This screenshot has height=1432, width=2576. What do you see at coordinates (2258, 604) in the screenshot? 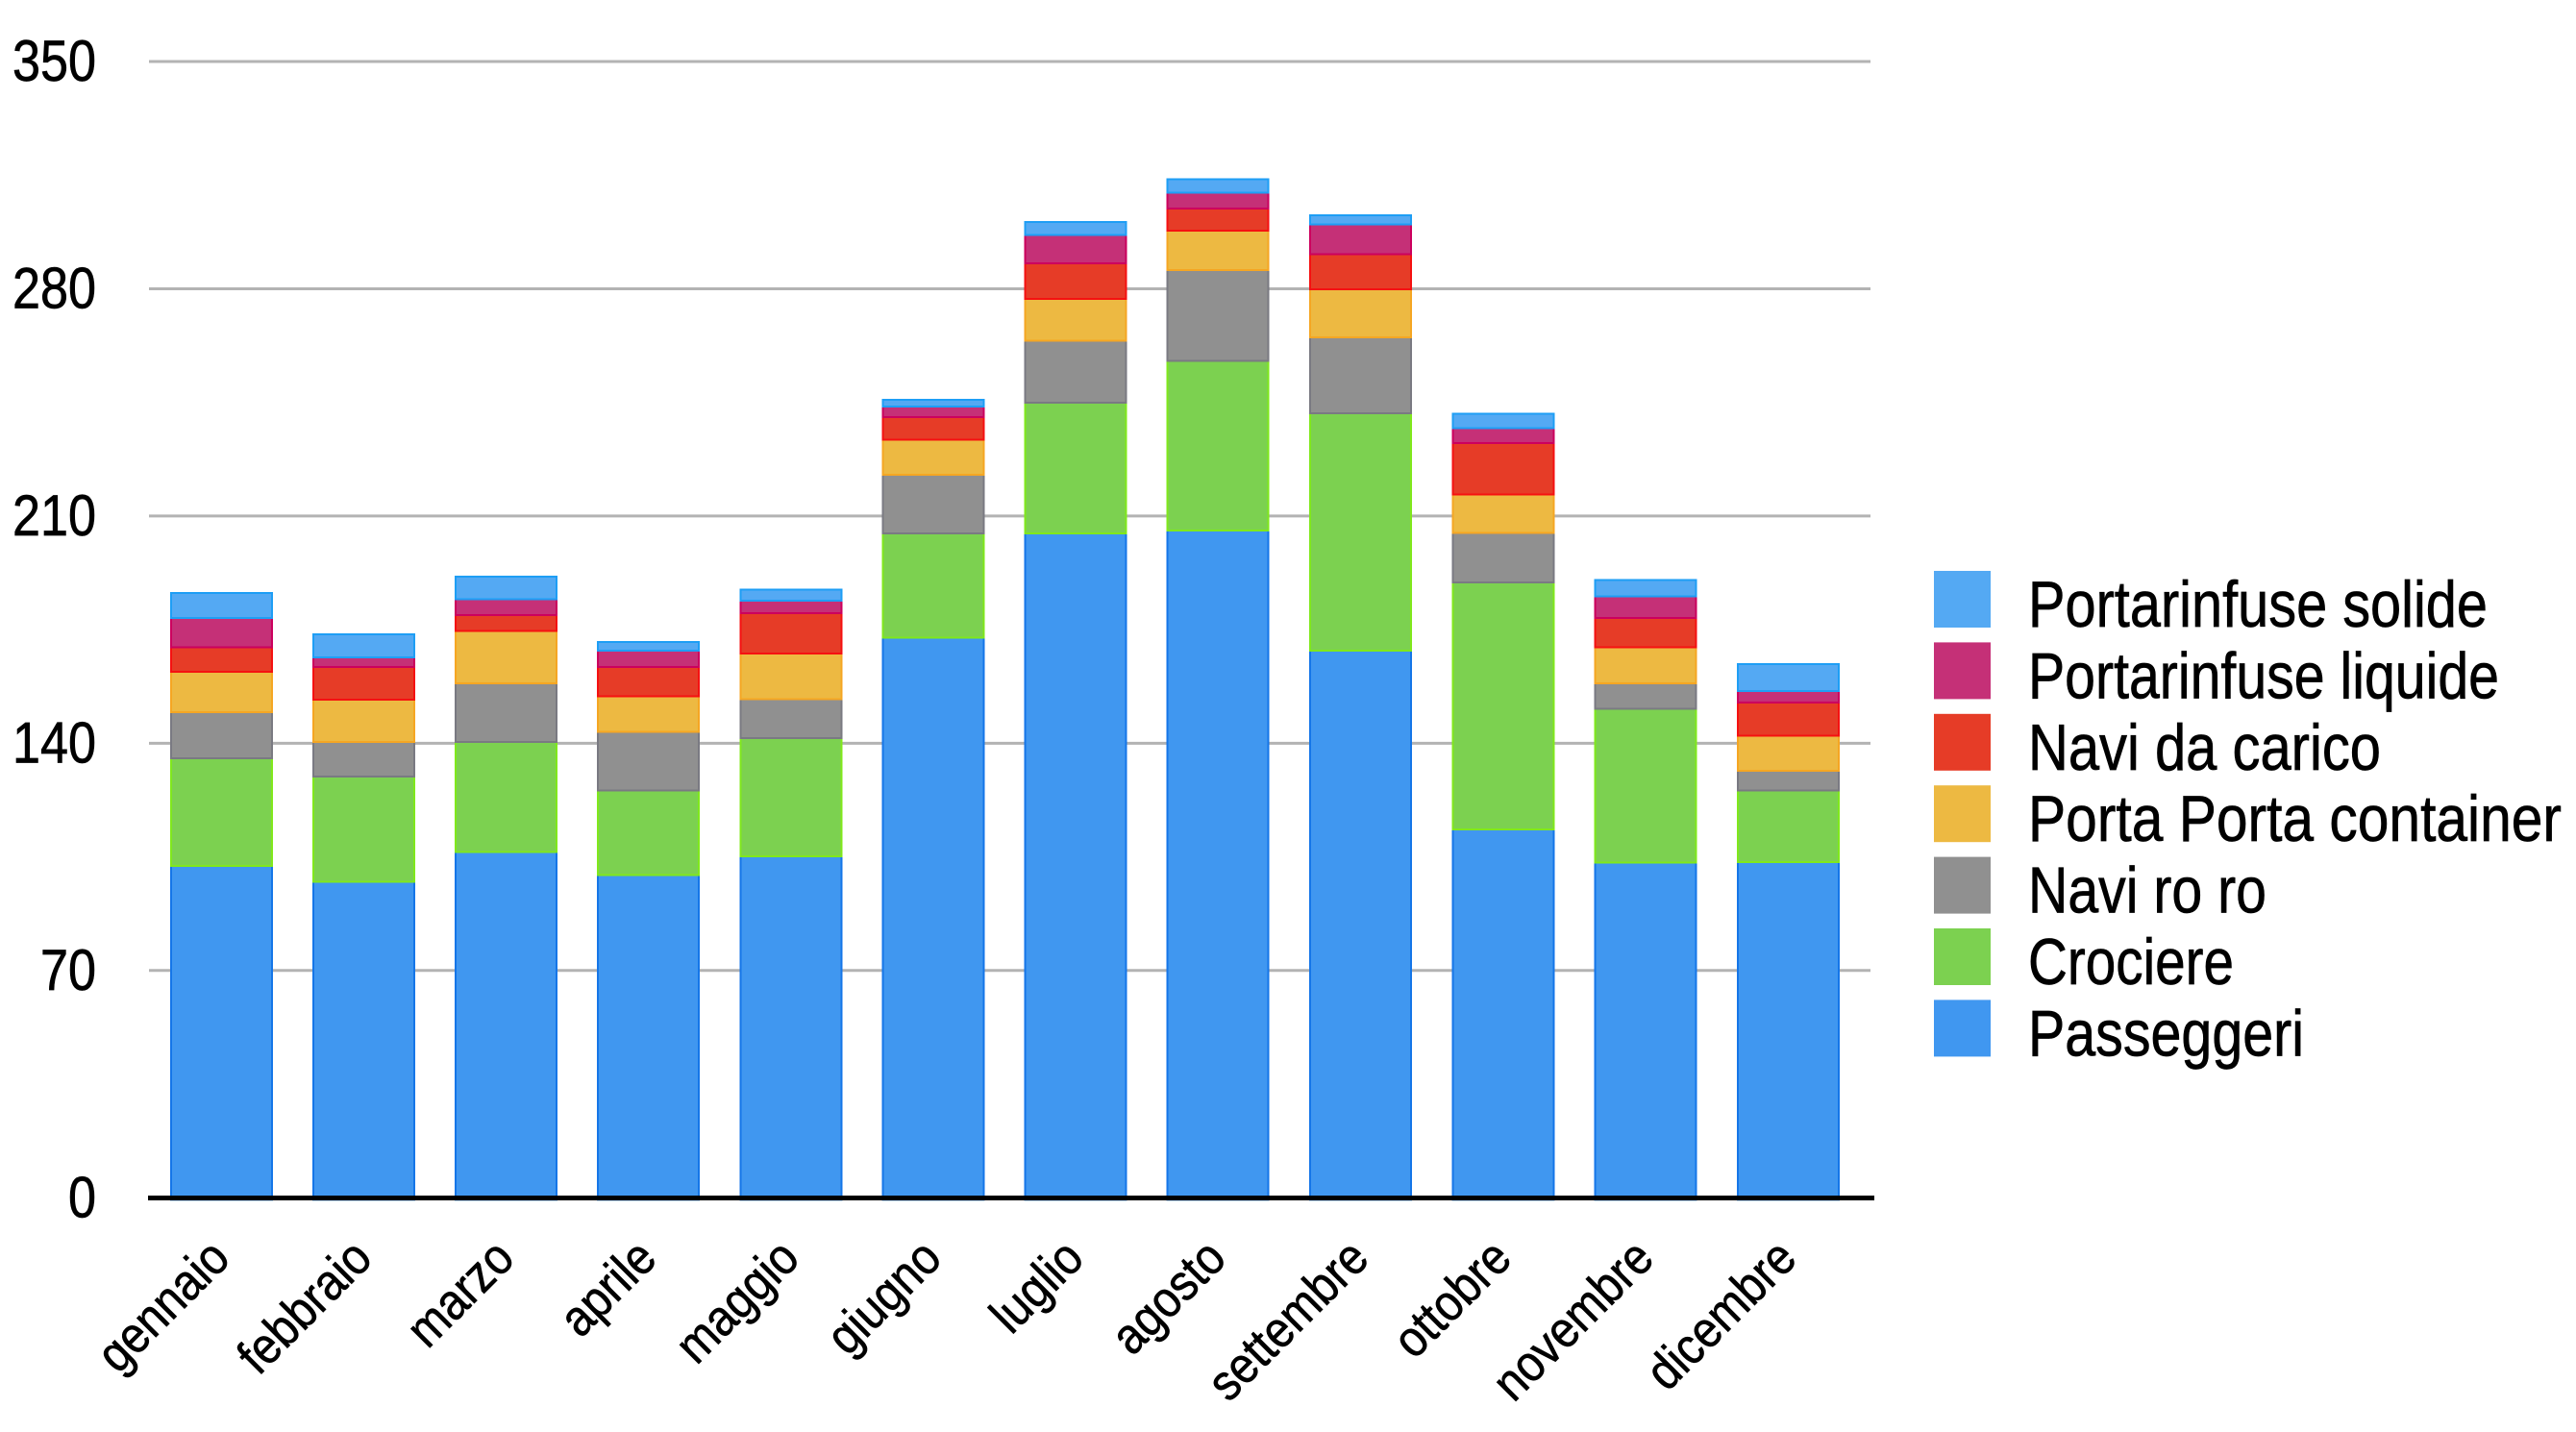
I see `svg-text: Portarinfuse solide` at bounding box center [2258, 604].